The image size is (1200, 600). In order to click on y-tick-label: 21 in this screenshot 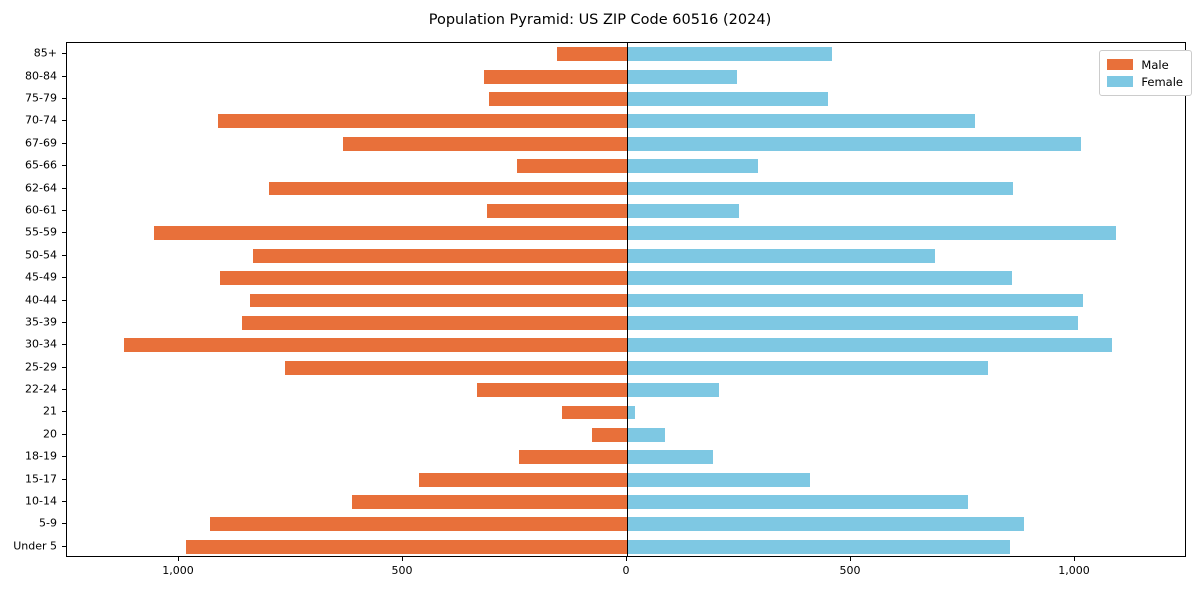, I will do `click(50, 411)`.